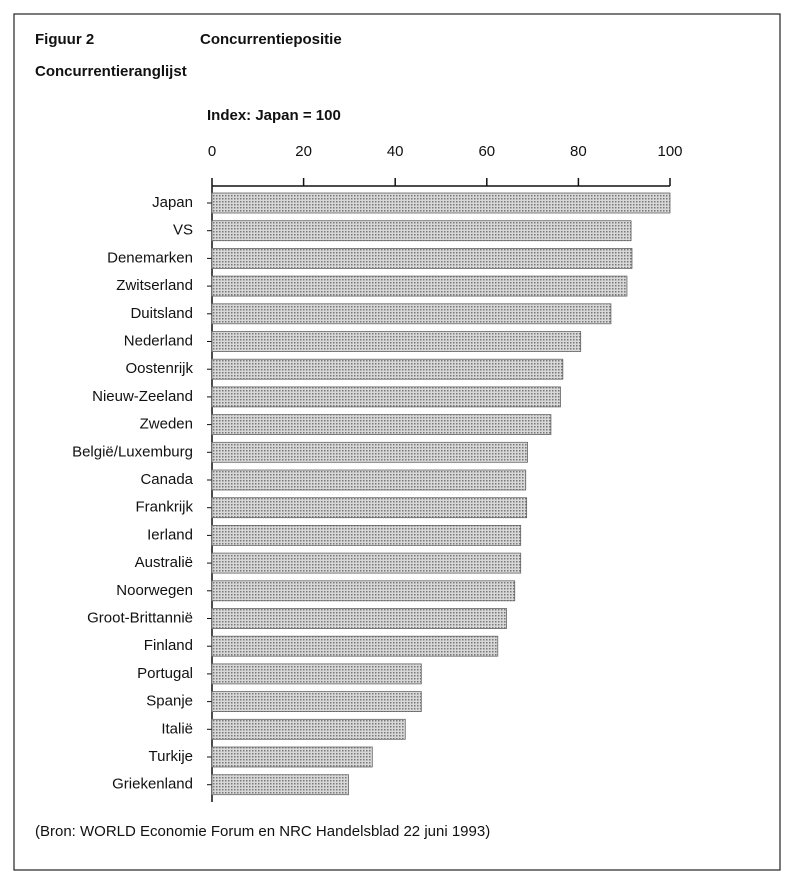 This screenshot has width=797, height=880. What do you see at coordinates (166, 479) in the screenshot?
I see `y-tick-label: Canada` at bounding box center [166, 479].